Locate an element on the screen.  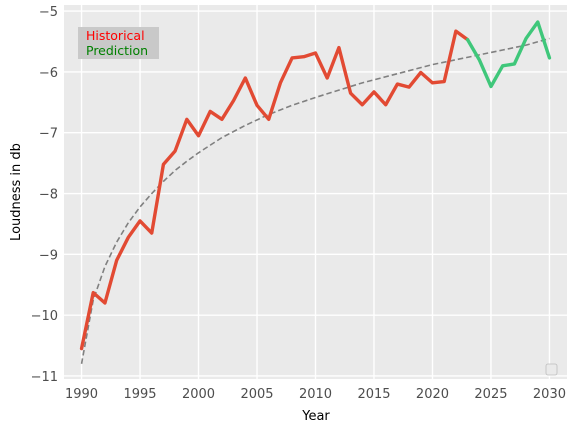
legend-historical-text: Historical is located at coordinates (115, 35).